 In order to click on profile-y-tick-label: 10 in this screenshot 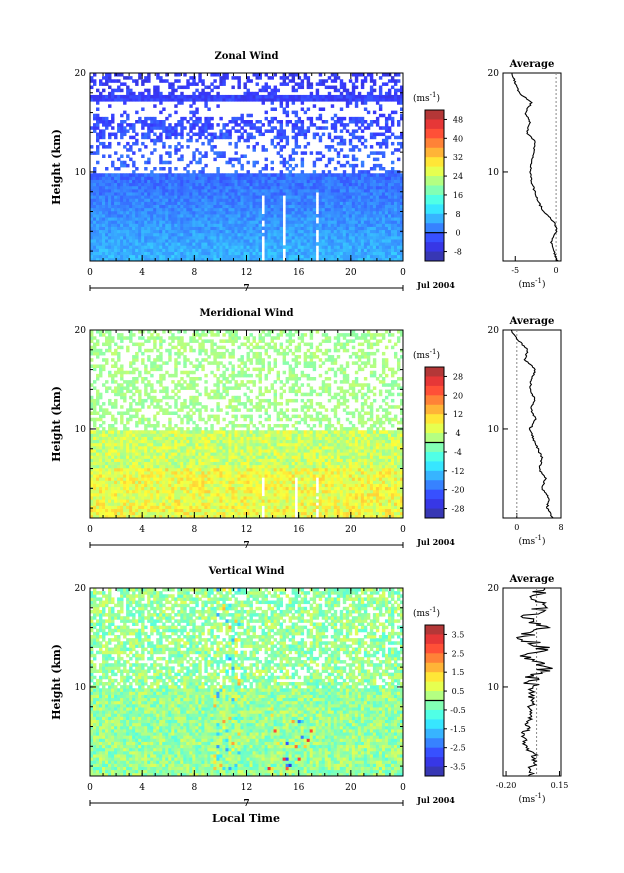, I will do `click(494, 173)`.